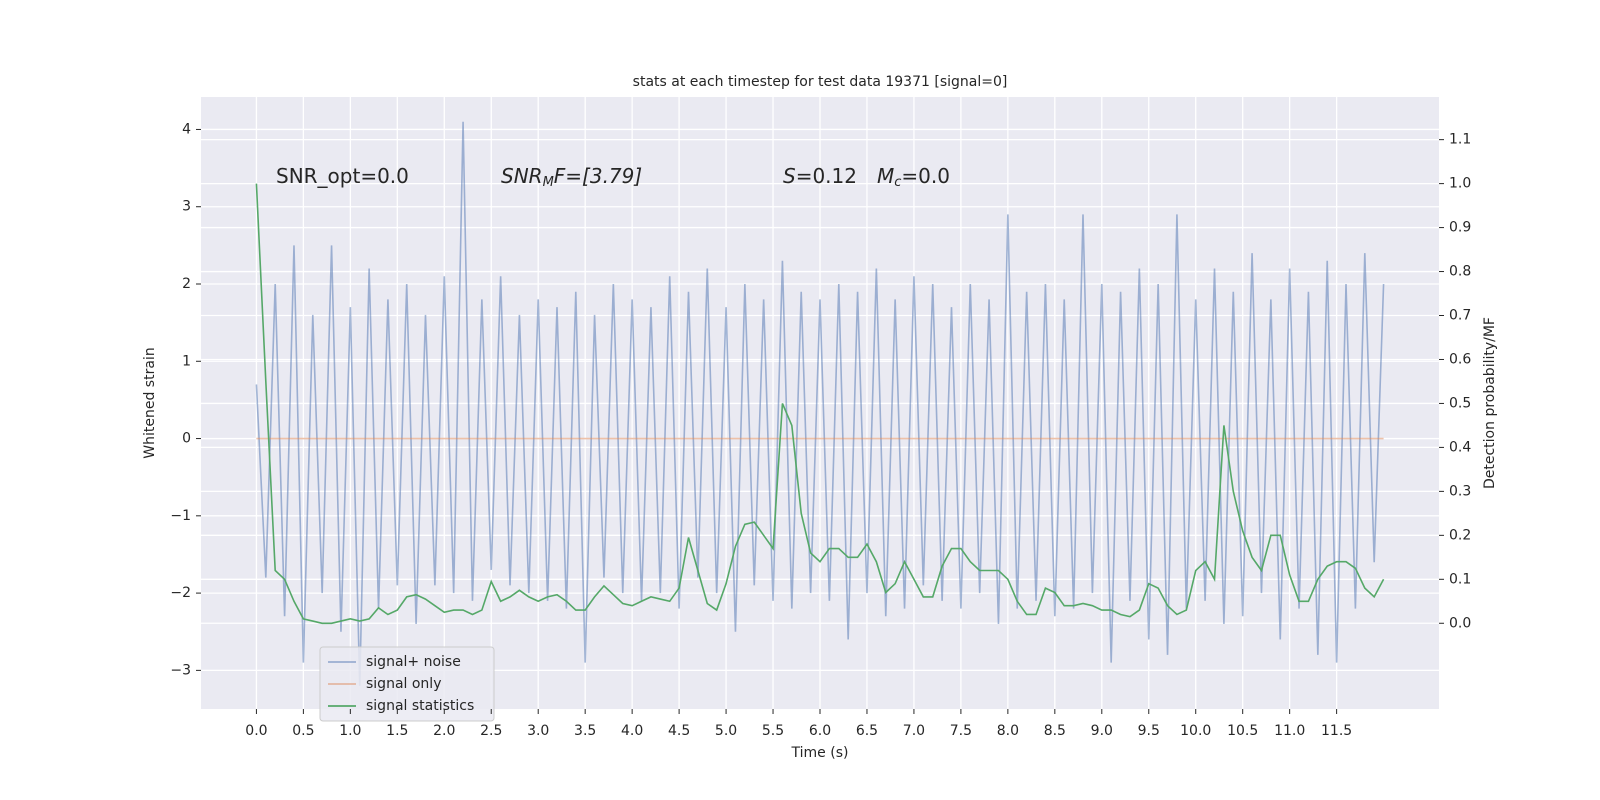 This screenshot has height=800, width=1600. I want to click on x-tick-label: 1.5, so click(397, 731).